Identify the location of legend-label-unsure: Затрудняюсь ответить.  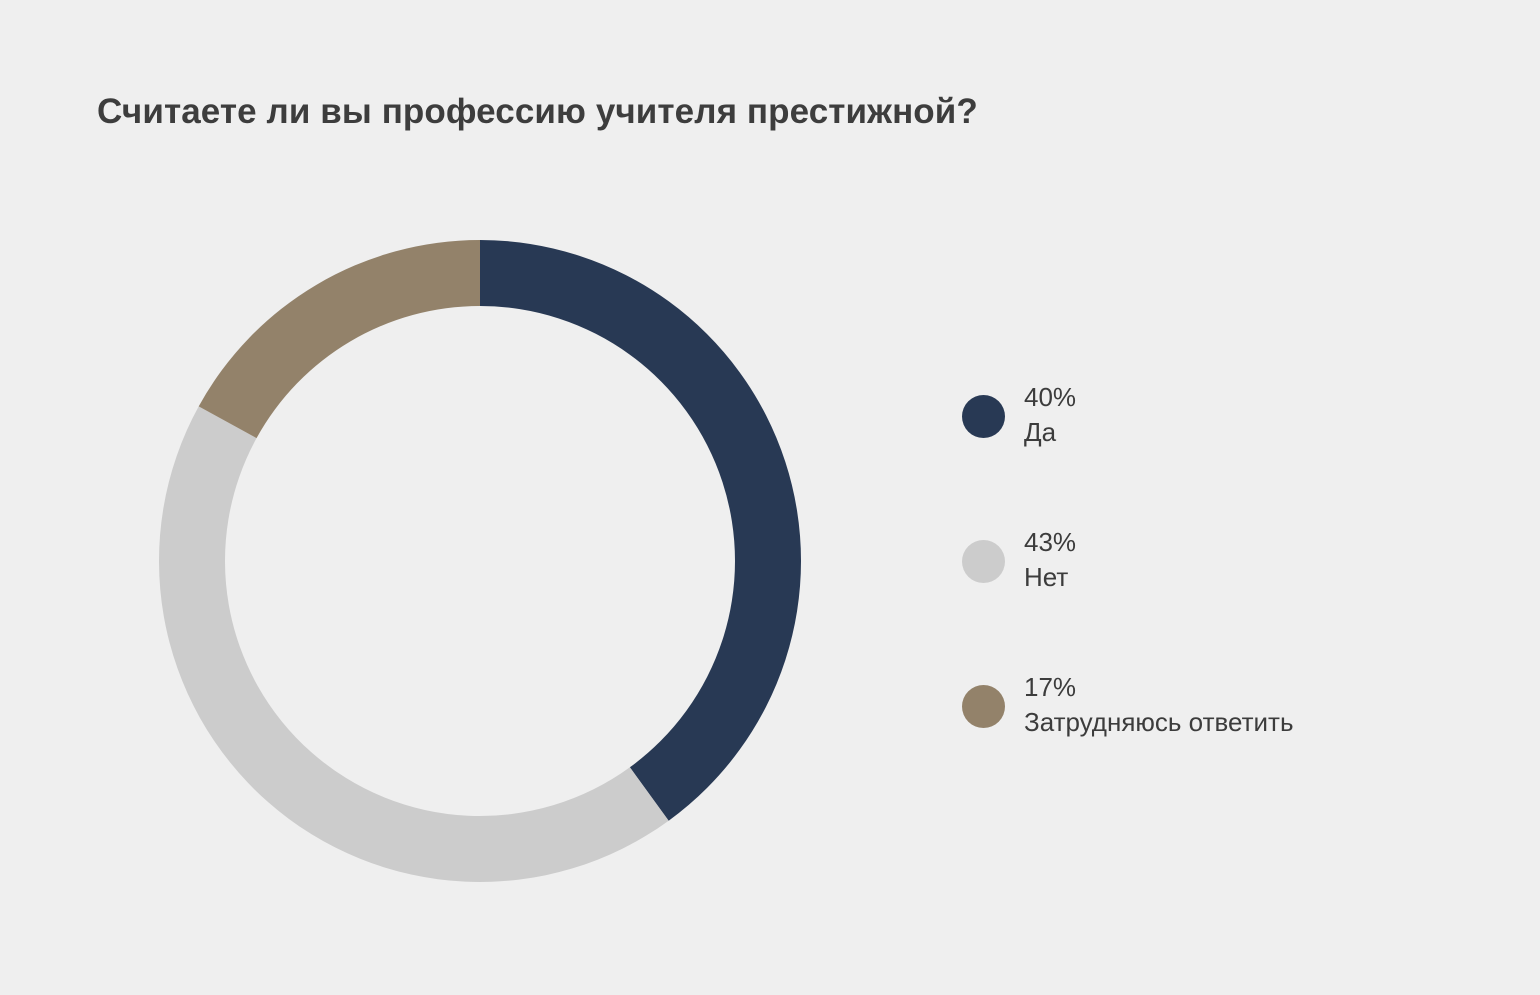
(1159, 722).